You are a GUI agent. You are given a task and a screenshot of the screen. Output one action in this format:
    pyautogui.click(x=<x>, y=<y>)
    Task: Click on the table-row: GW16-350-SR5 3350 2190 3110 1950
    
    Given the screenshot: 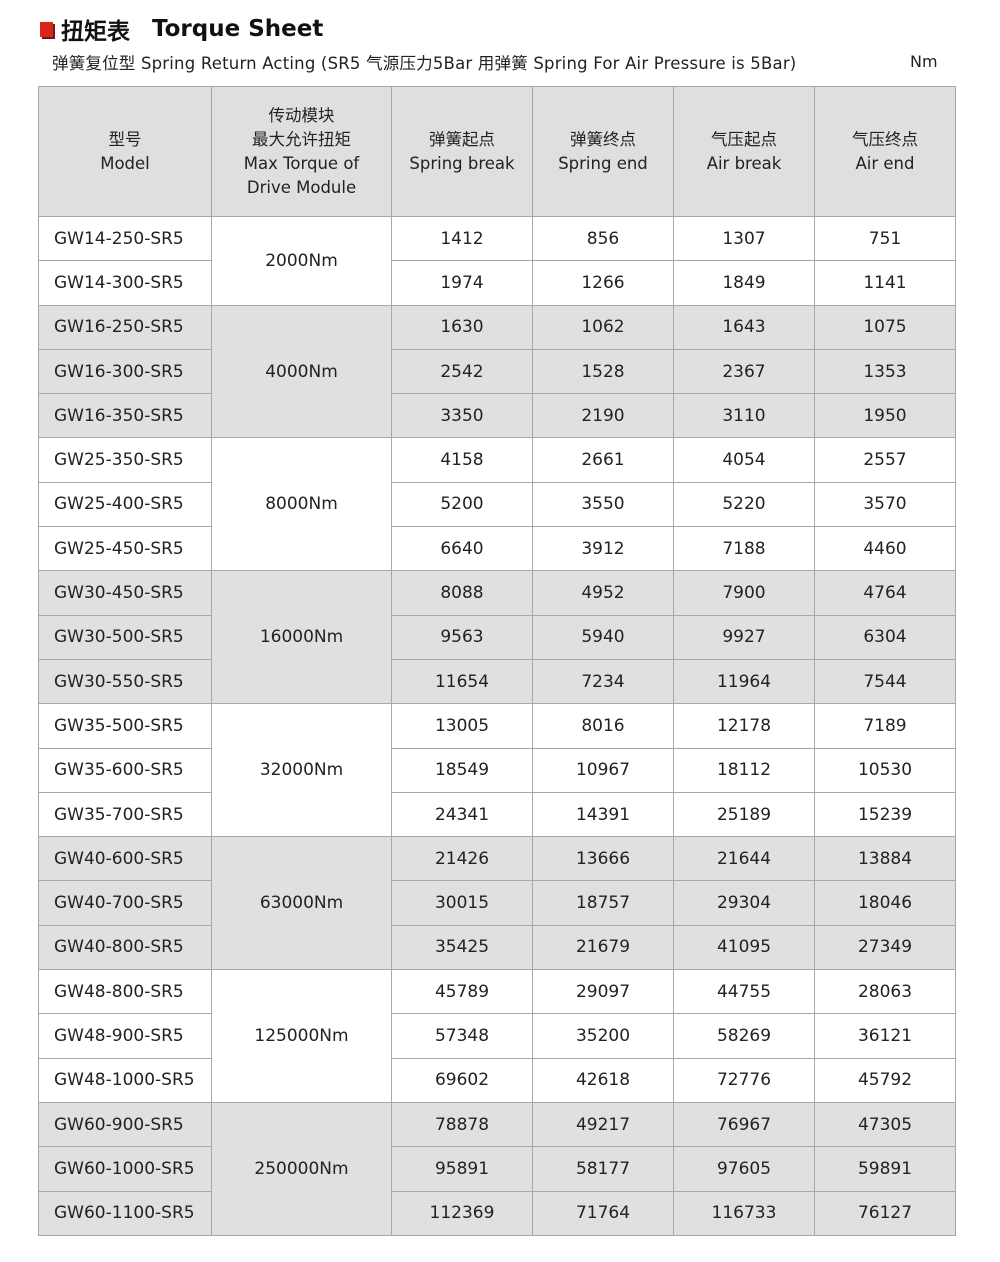 What is the action you would take?
    pyautogui.click(x=497, y=416)
    